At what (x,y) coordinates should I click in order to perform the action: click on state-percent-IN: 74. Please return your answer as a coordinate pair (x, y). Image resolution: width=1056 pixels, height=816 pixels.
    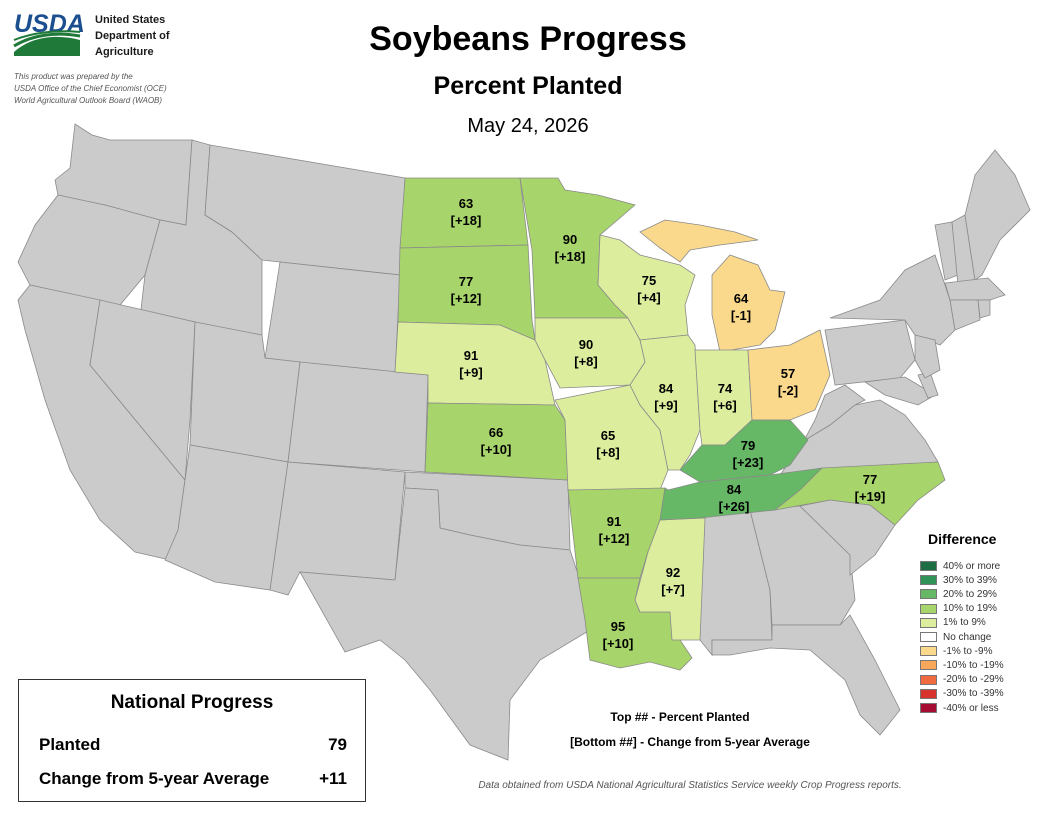
    Looking at the image, I should click on (725, 388).